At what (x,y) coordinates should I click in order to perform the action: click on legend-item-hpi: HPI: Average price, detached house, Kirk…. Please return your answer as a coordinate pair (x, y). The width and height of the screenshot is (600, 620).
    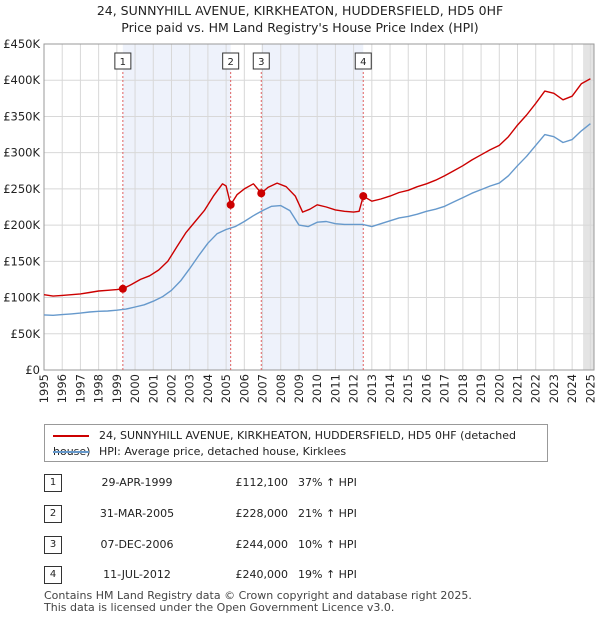
    Looking at the image, I should click on (199, 452).